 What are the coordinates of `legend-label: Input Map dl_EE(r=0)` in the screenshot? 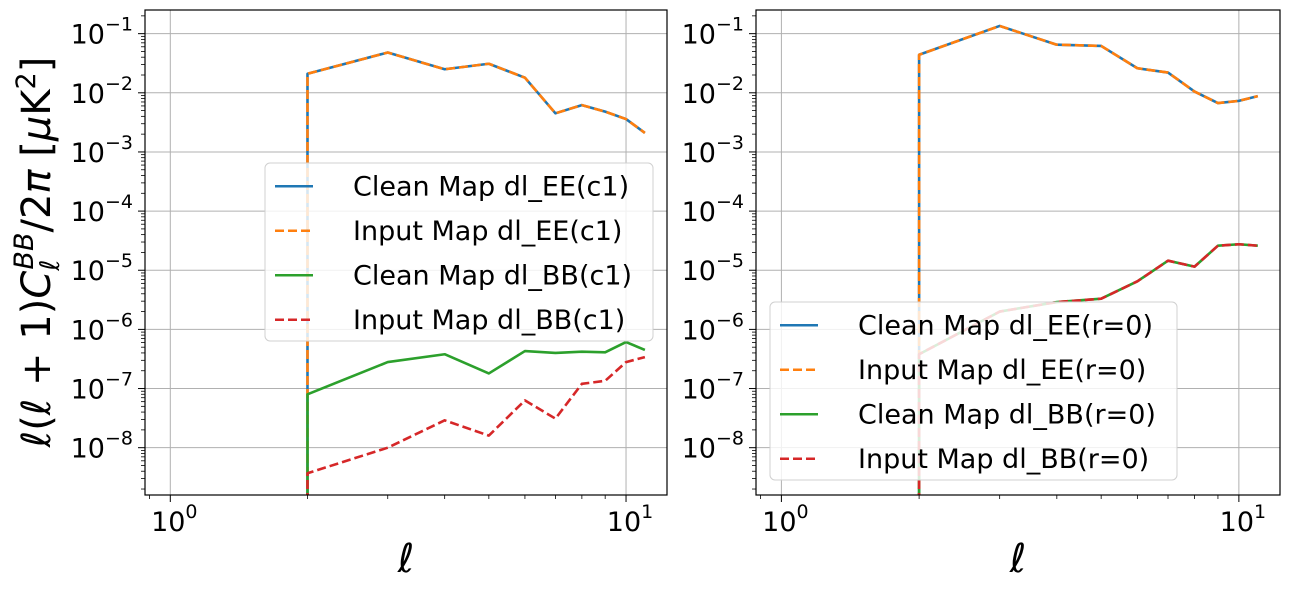 It's located at (1002, 370).